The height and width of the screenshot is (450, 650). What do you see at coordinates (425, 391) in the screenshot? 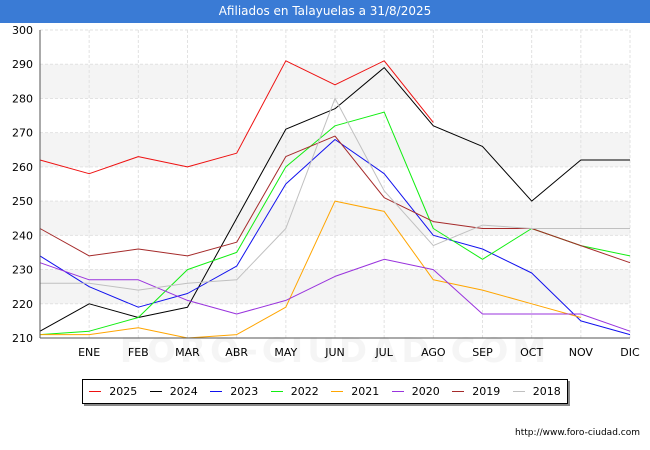
I see `legend-label: 2020` at bounding box center [425, 391].